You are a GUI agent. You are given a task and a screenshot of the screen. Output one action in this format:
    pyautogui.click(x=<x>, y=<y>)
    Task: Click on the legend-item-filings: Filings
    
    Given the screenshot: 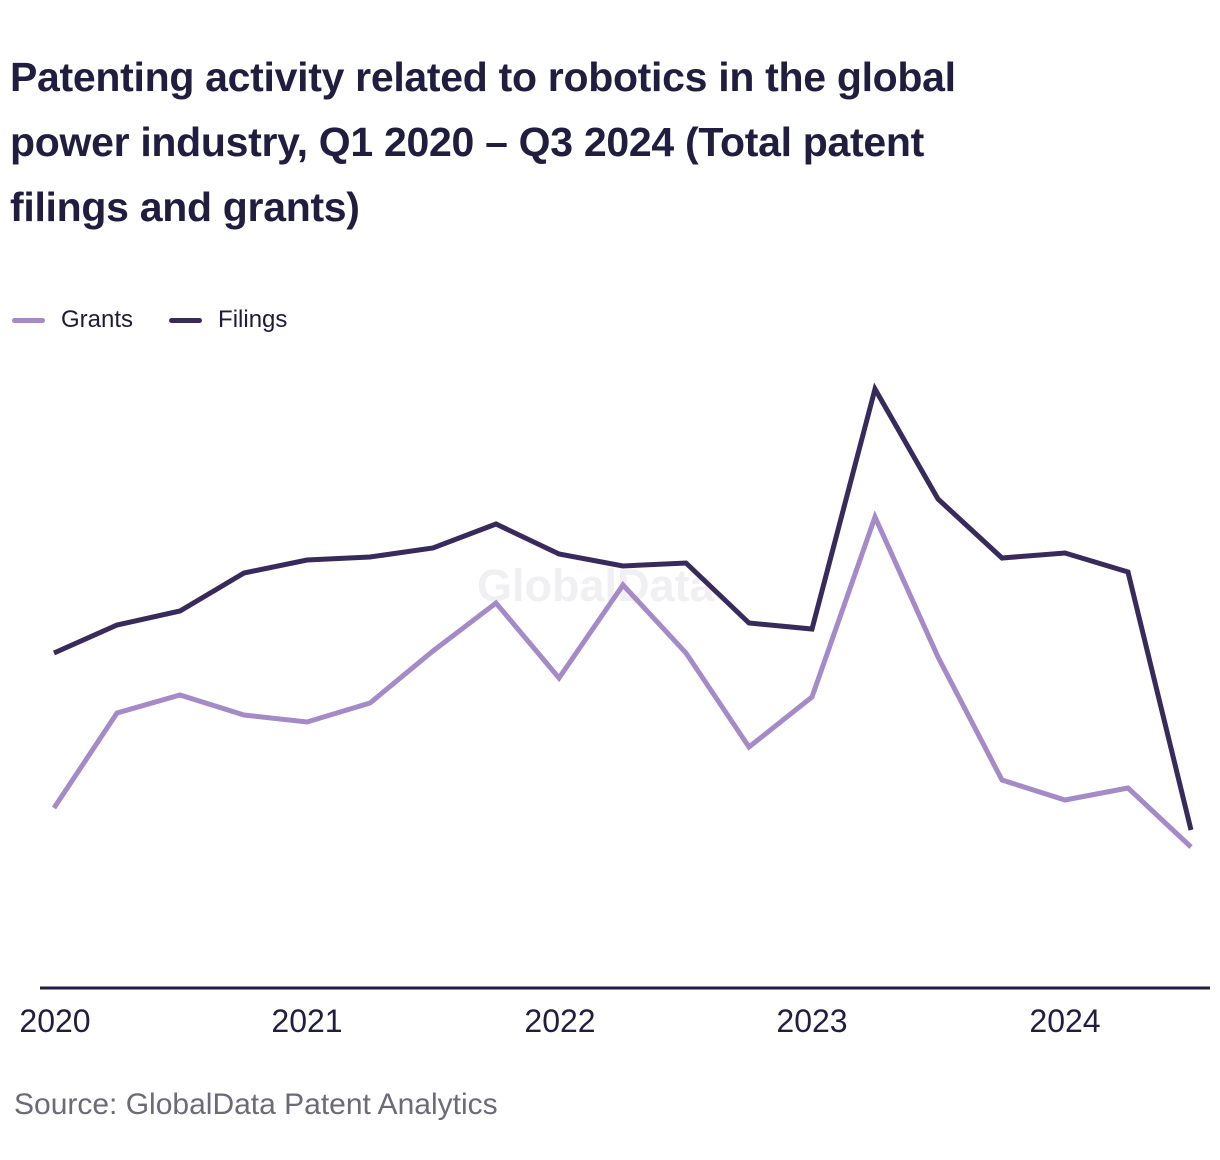 What is the action you would take?
    pyautogui.click(x=228, y=320)
    